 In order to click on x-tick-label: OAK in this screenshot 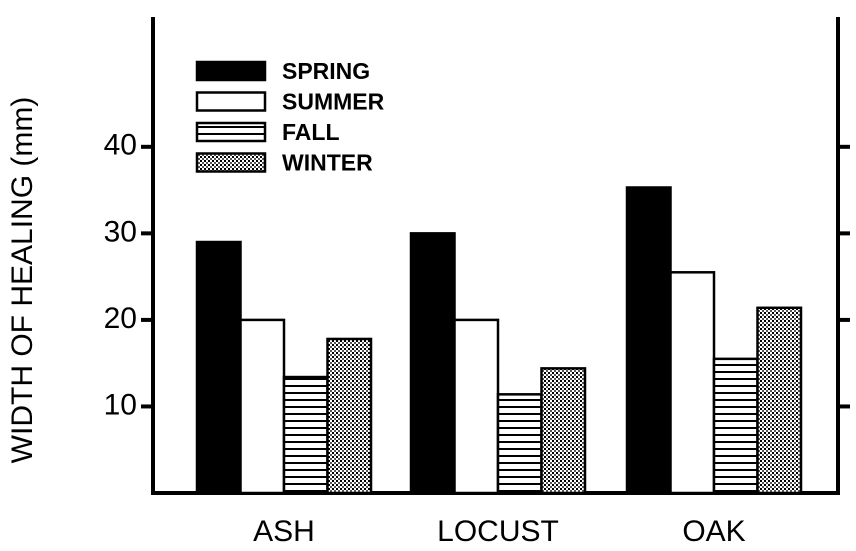, I will do `click(713, 531)`.